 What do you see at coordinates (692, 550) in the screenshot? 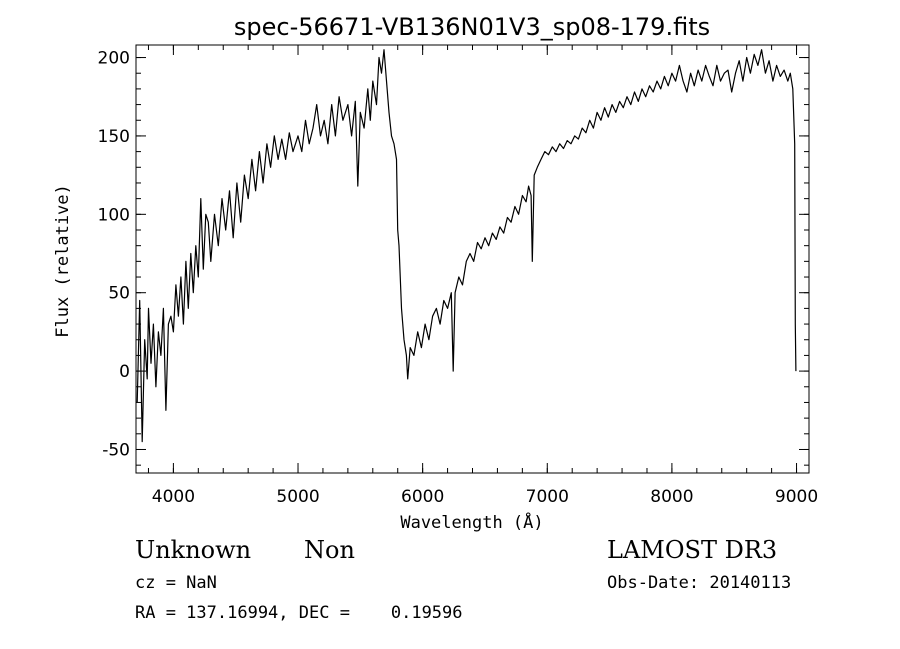
I see `survey-label: LAMOST DR3` at bounding box center [692, 550].